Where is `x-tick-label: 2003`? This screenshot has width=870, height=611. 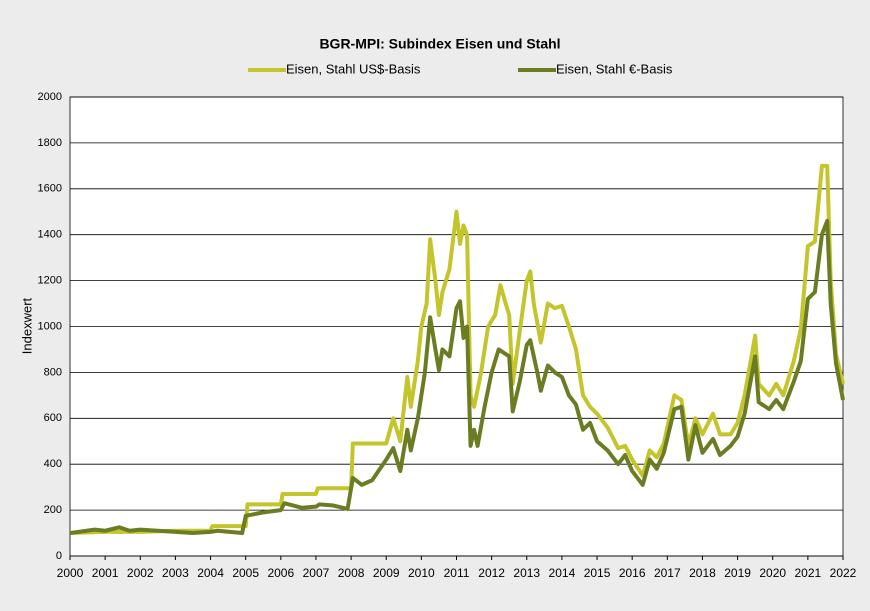 x-tick-label: 2003 is located at coordinates (175, 573).